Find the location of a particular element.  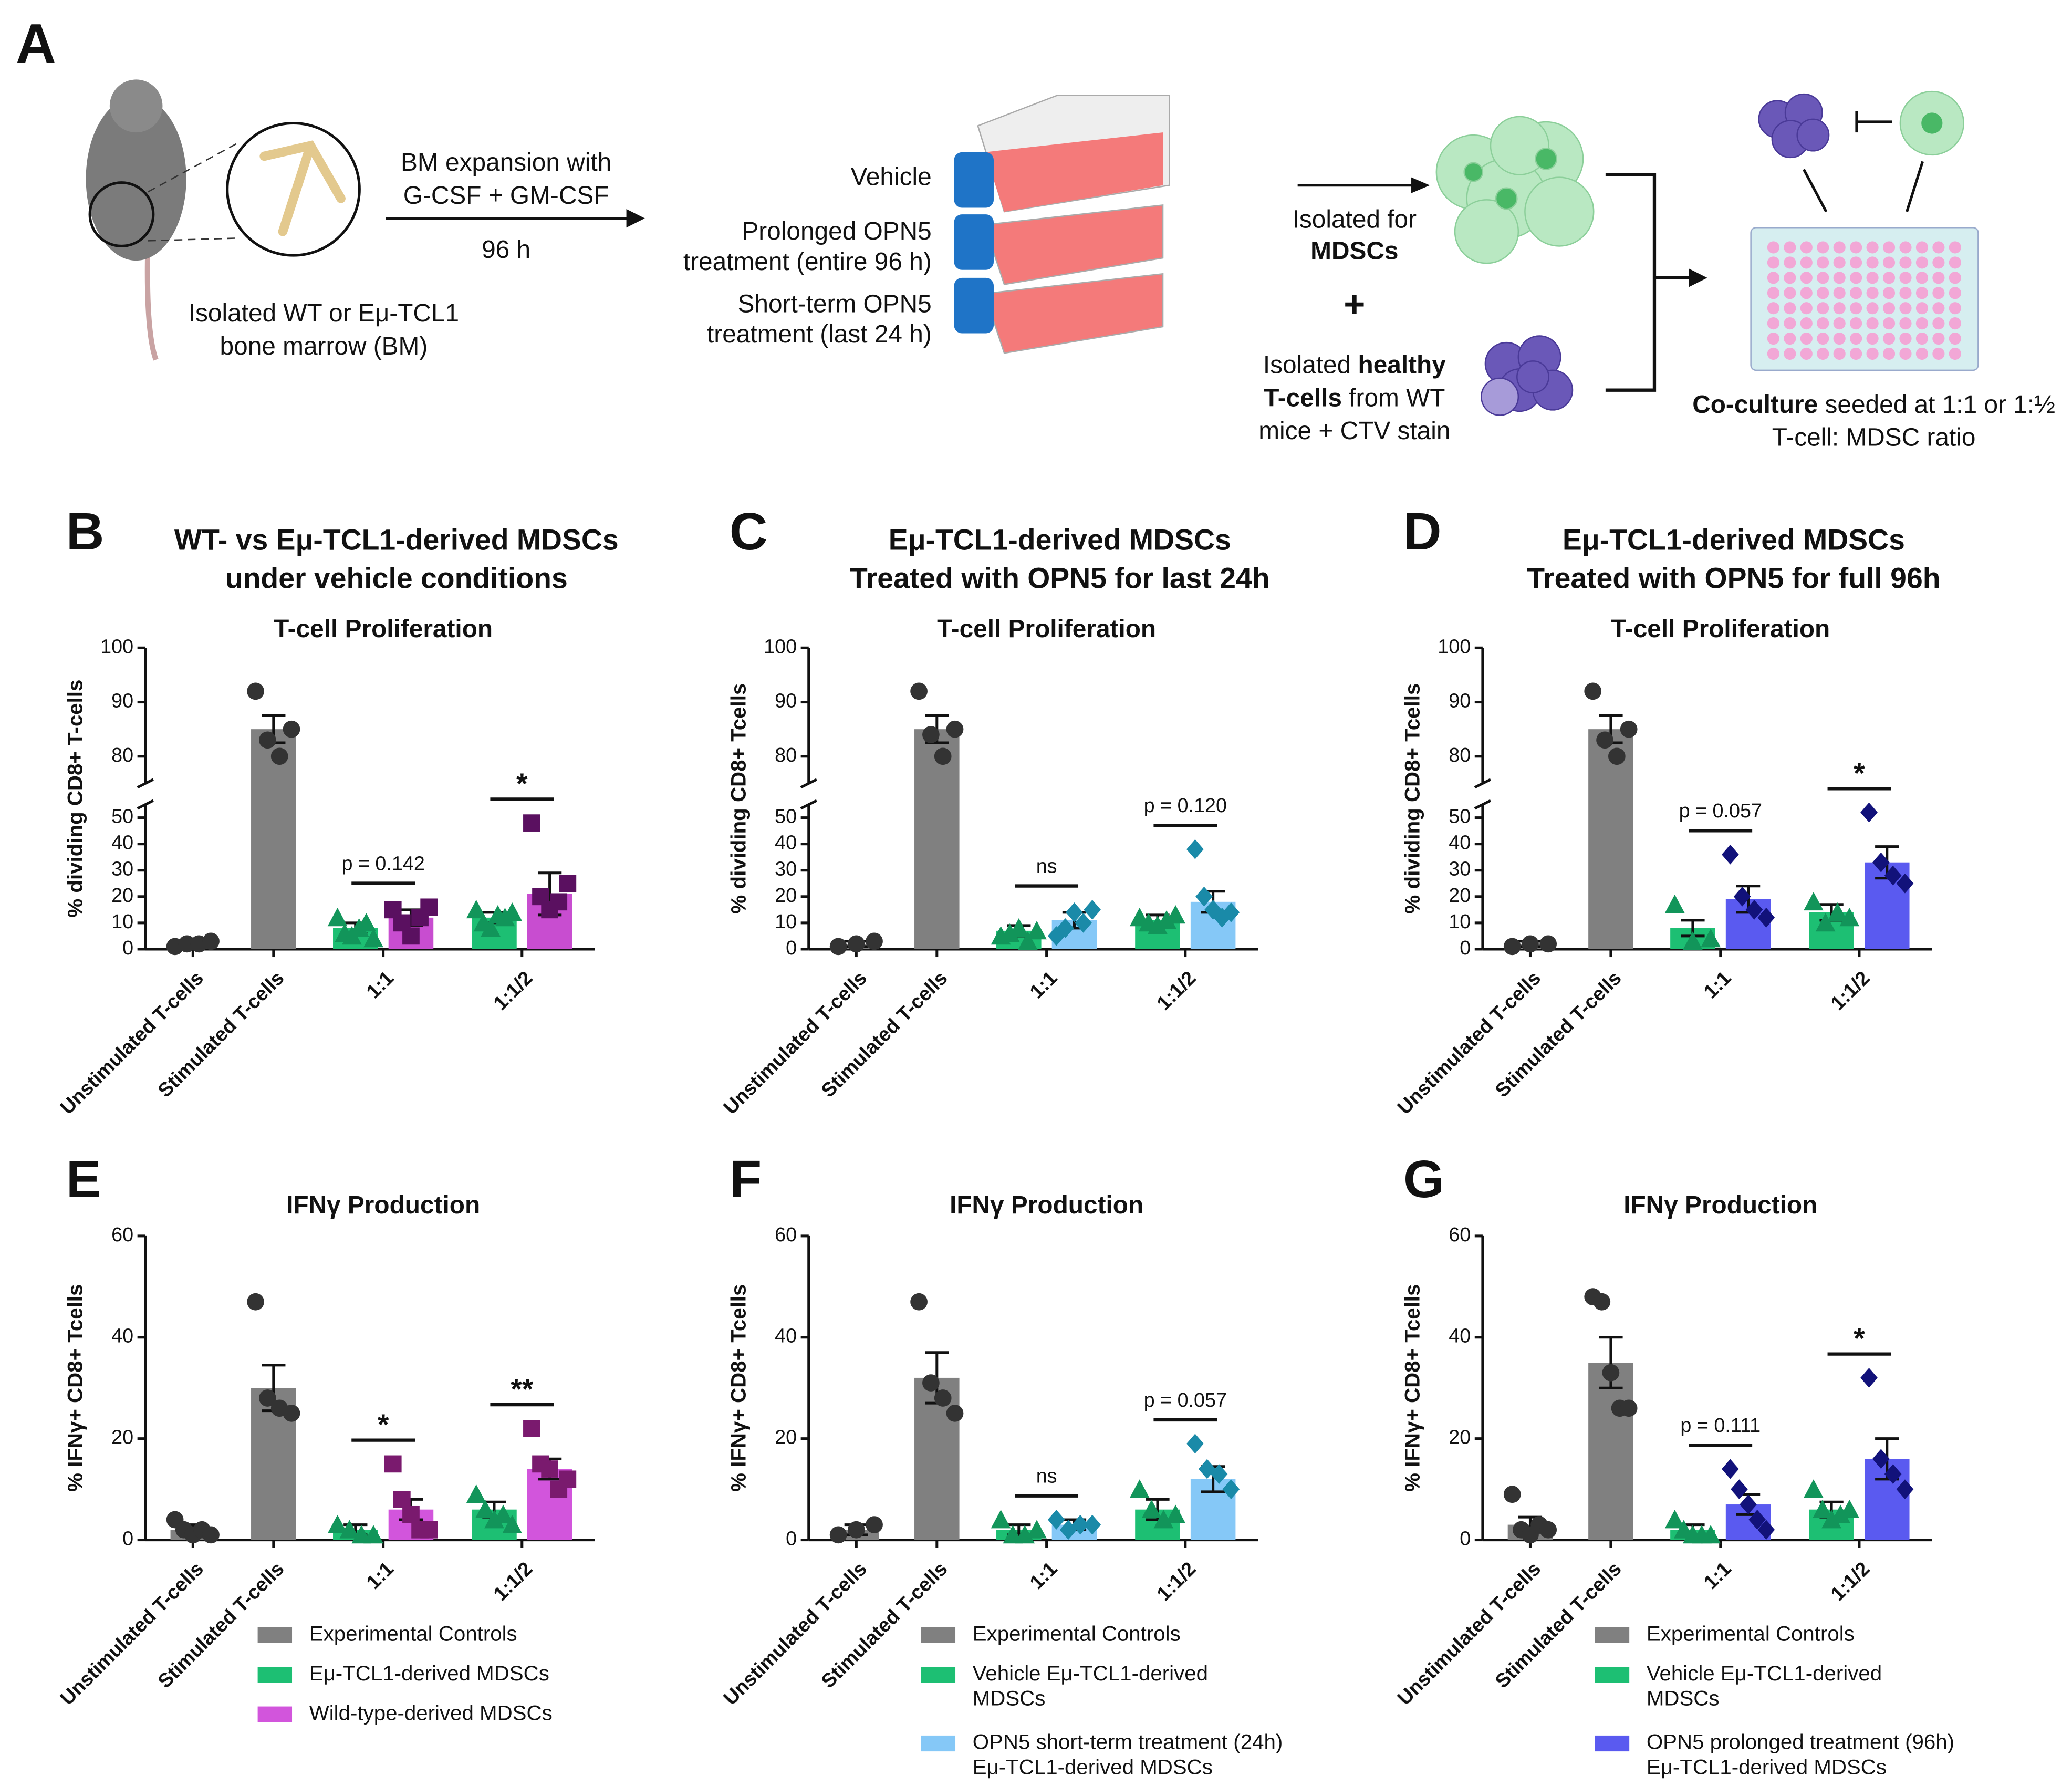

y-tick-label: 10 is located at coordinates (1460, 921).